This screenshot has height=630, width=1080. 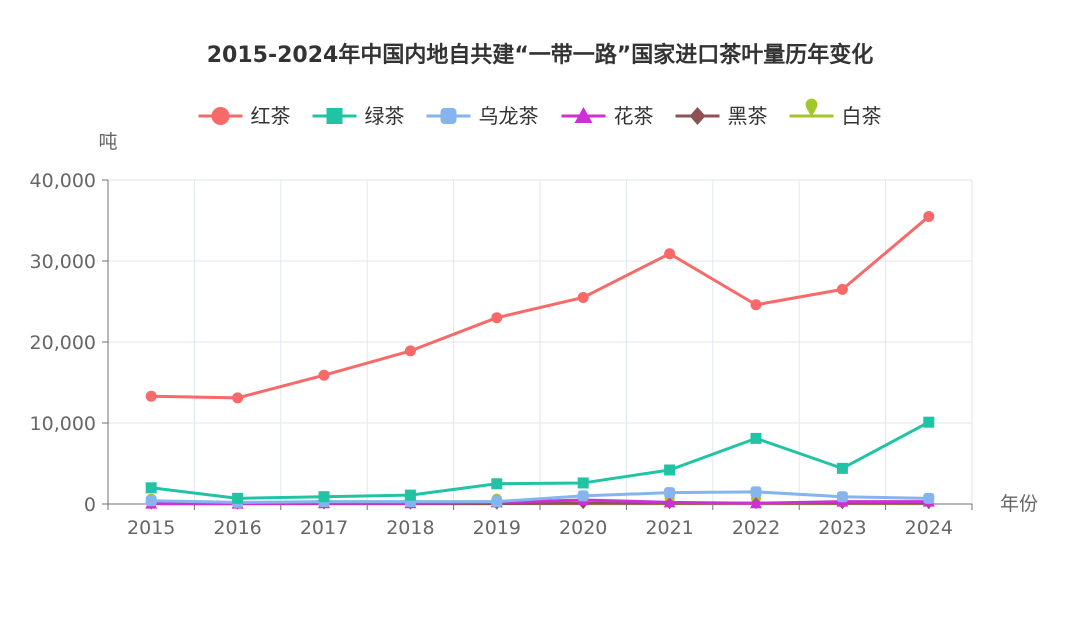 I want to click on legend-label: 花茶, so click(x=634, y=116).